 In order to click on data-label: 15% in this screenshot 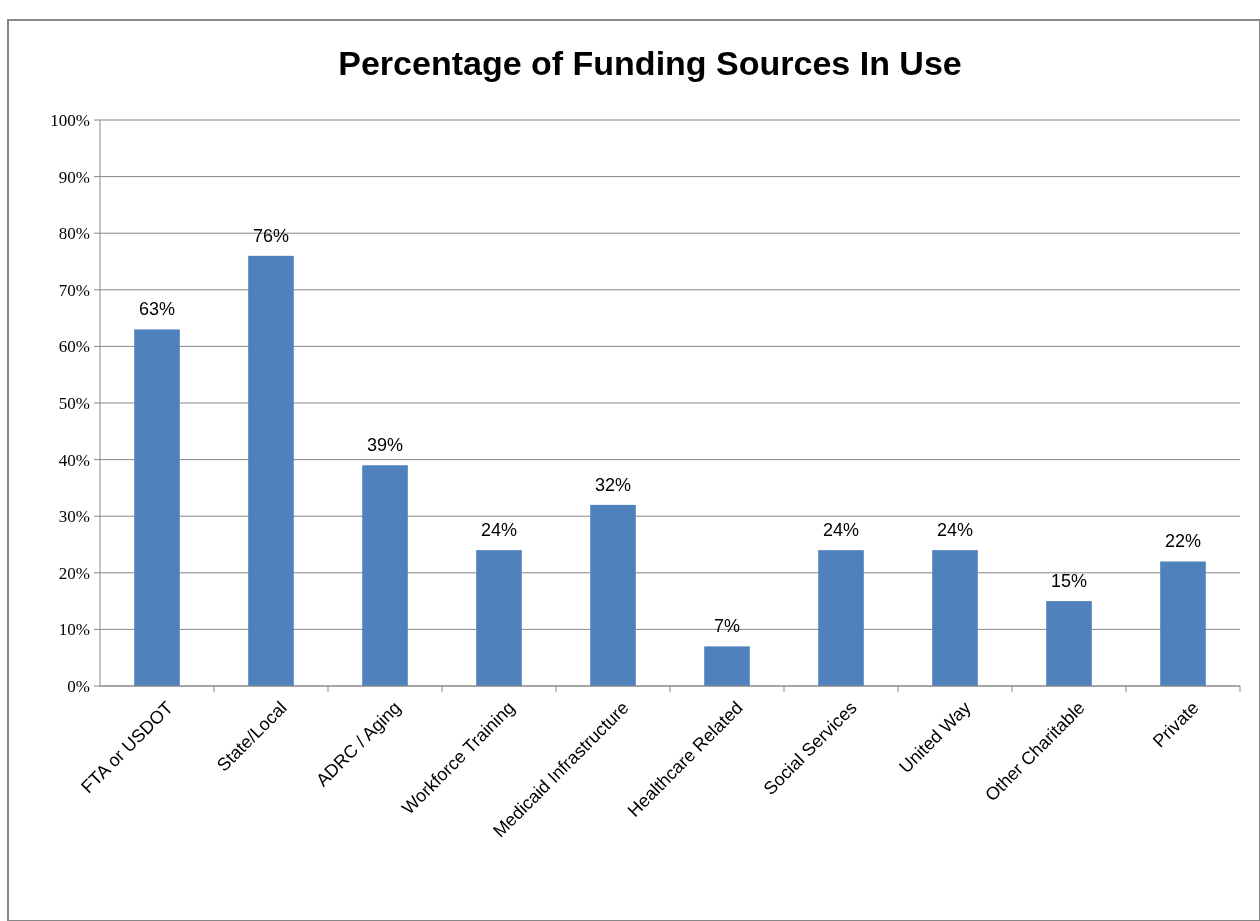, I will do `click(1069, 581)`.